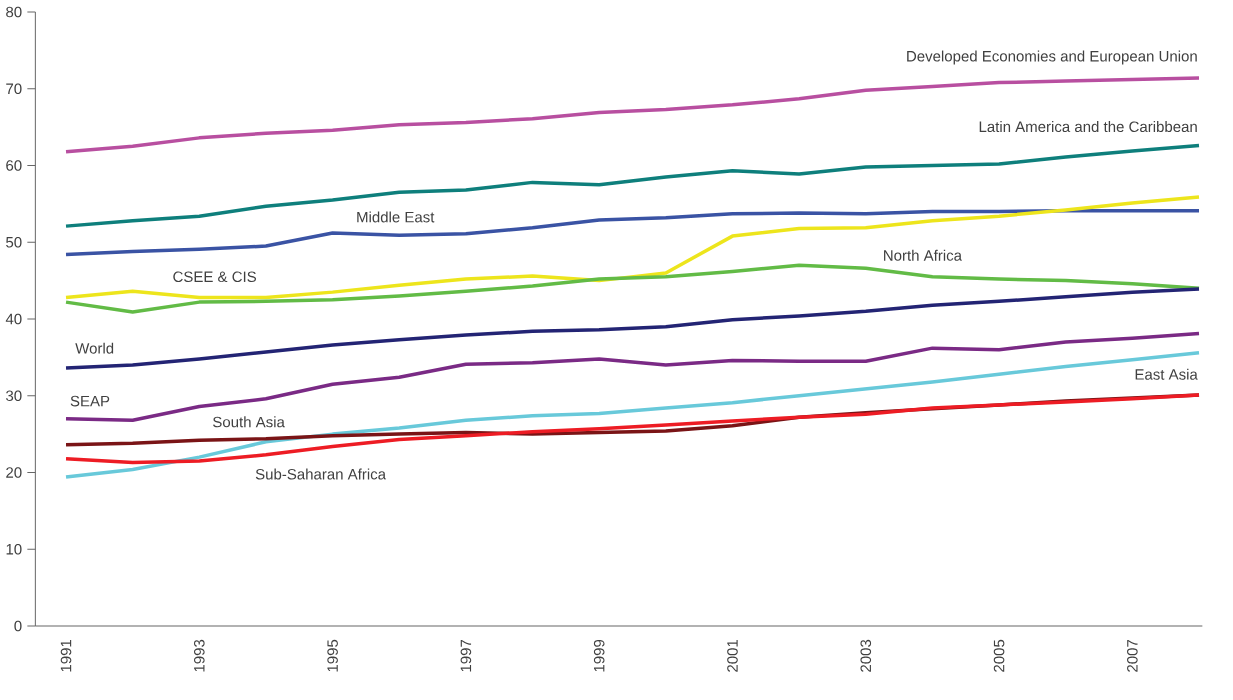  Describe the element at coordinates (321, 474) in the screenshot. I see `series-label: Sub-Saharan Africa` at that location.